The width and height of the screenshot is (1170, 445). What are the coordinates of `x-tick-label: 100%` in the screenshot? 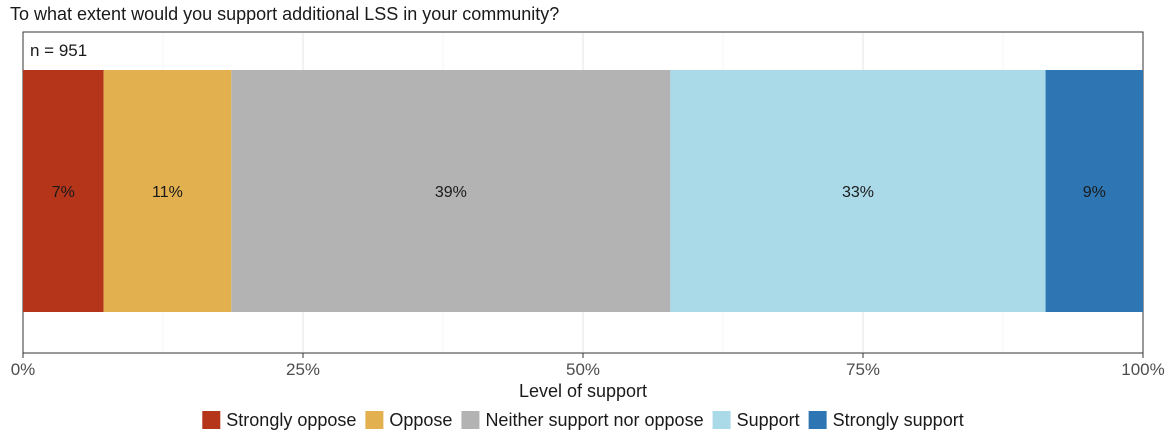 It's located at (1142, 369).